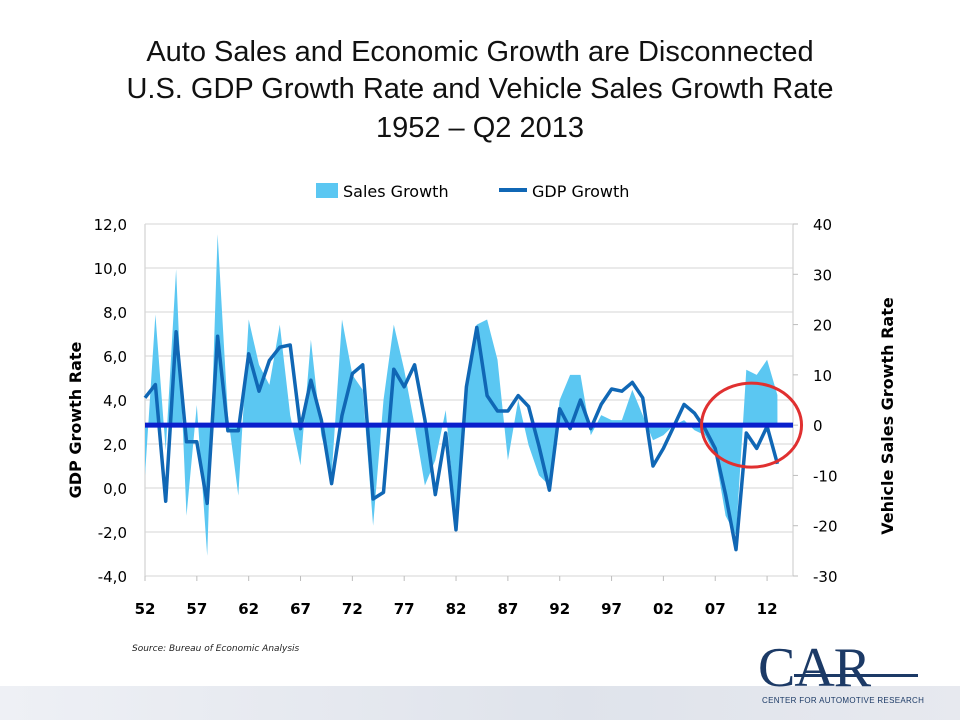 The height and width of the screenshot is (720, 960). I want to click on x-tick-label: 07, so click(715, 609).